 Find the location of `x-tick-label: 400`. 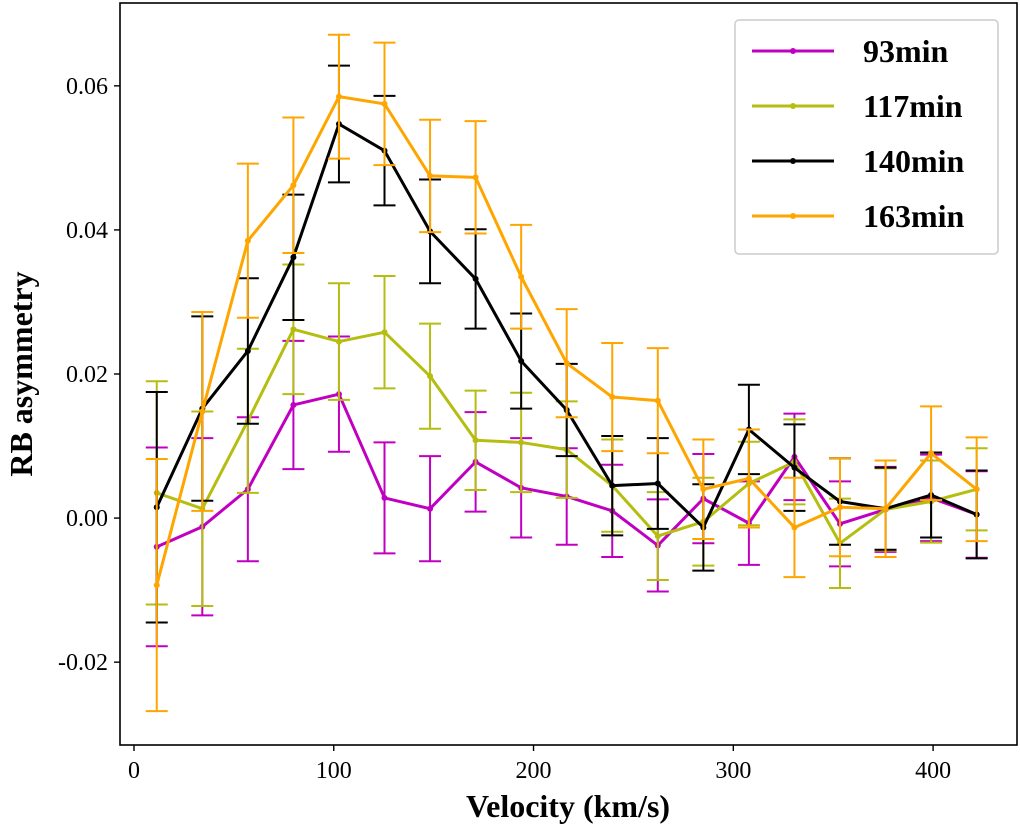

x-tick-label: 400 is located at coordinates (933, 771).